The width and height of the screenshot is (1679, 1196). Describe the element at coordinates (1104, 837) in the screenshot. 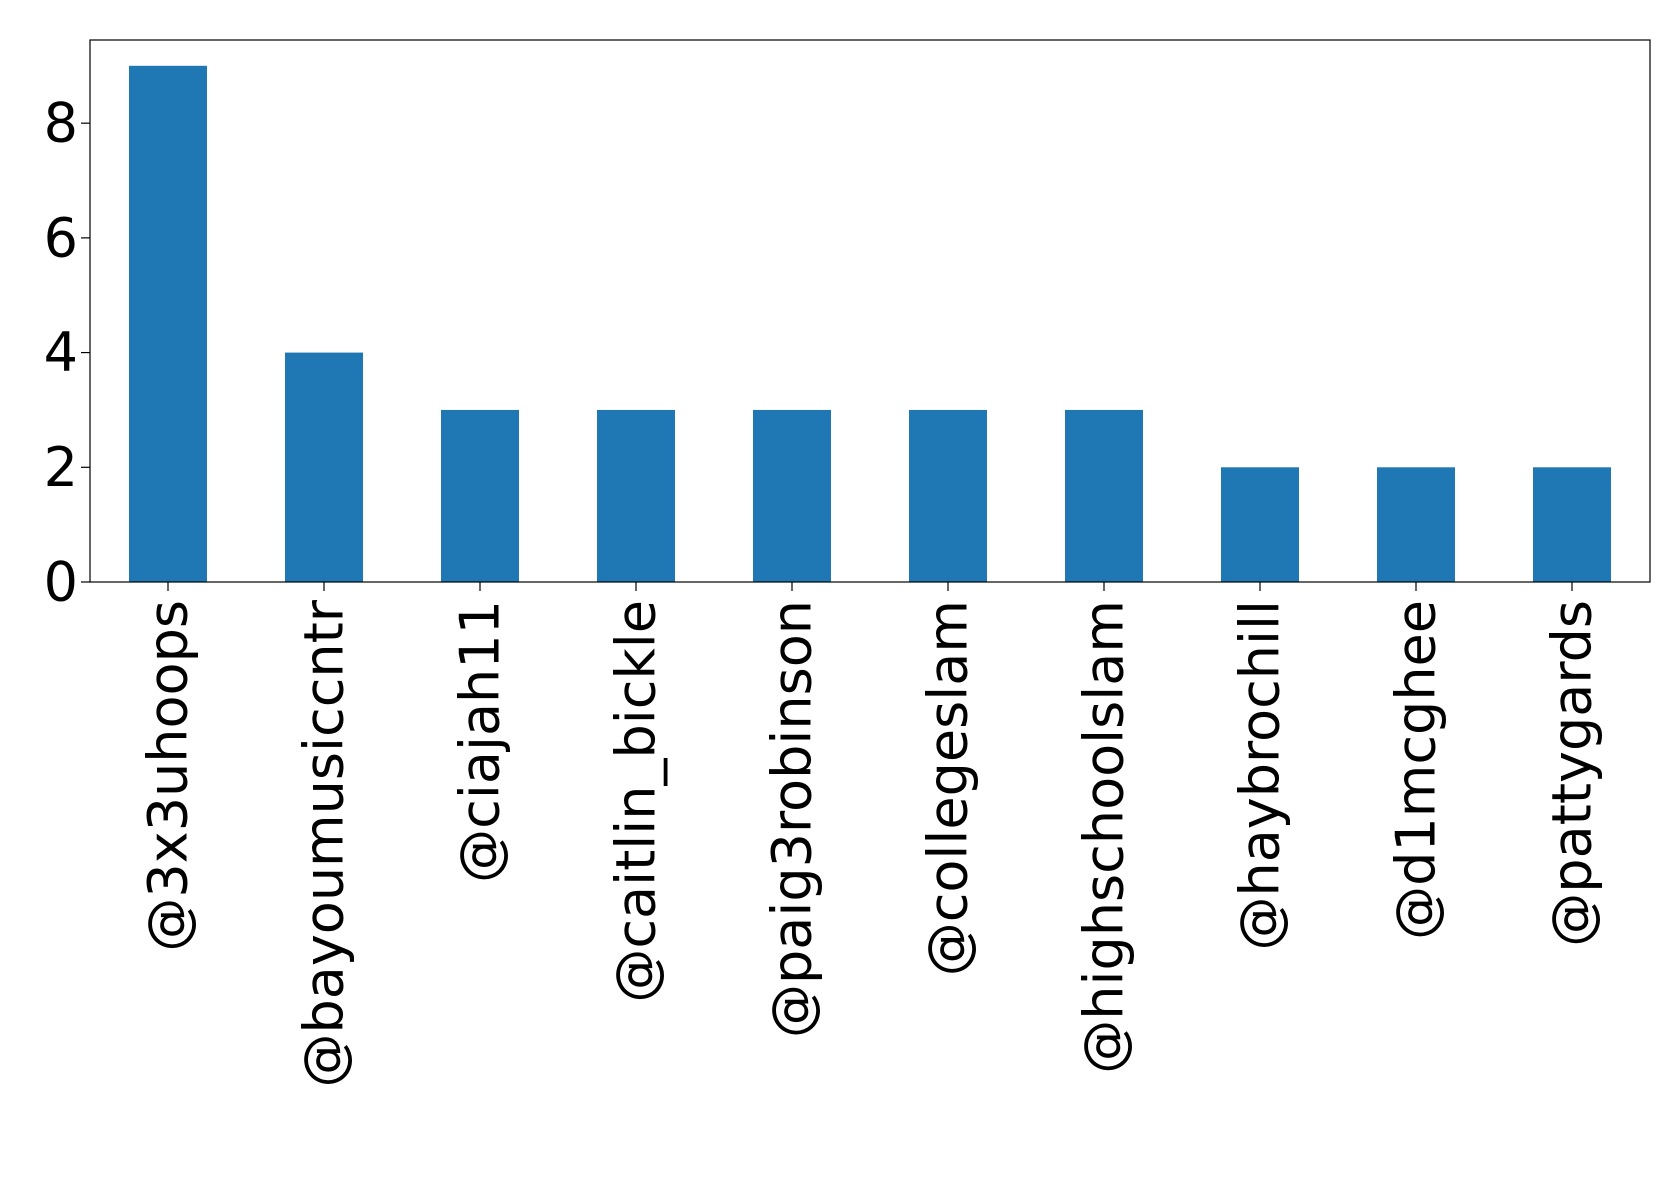

I see `x-tick-label: @highschoolslam` at that location.